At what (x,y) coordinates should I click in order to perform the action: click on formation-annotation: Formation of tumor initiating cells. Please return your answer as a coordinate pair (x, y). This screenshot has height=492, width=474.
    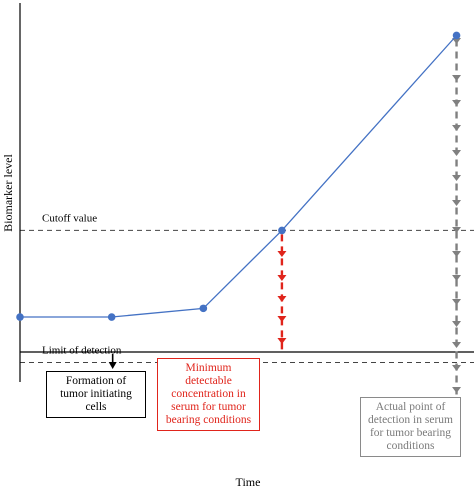
    Looking at the image, I should click on (96, 394).